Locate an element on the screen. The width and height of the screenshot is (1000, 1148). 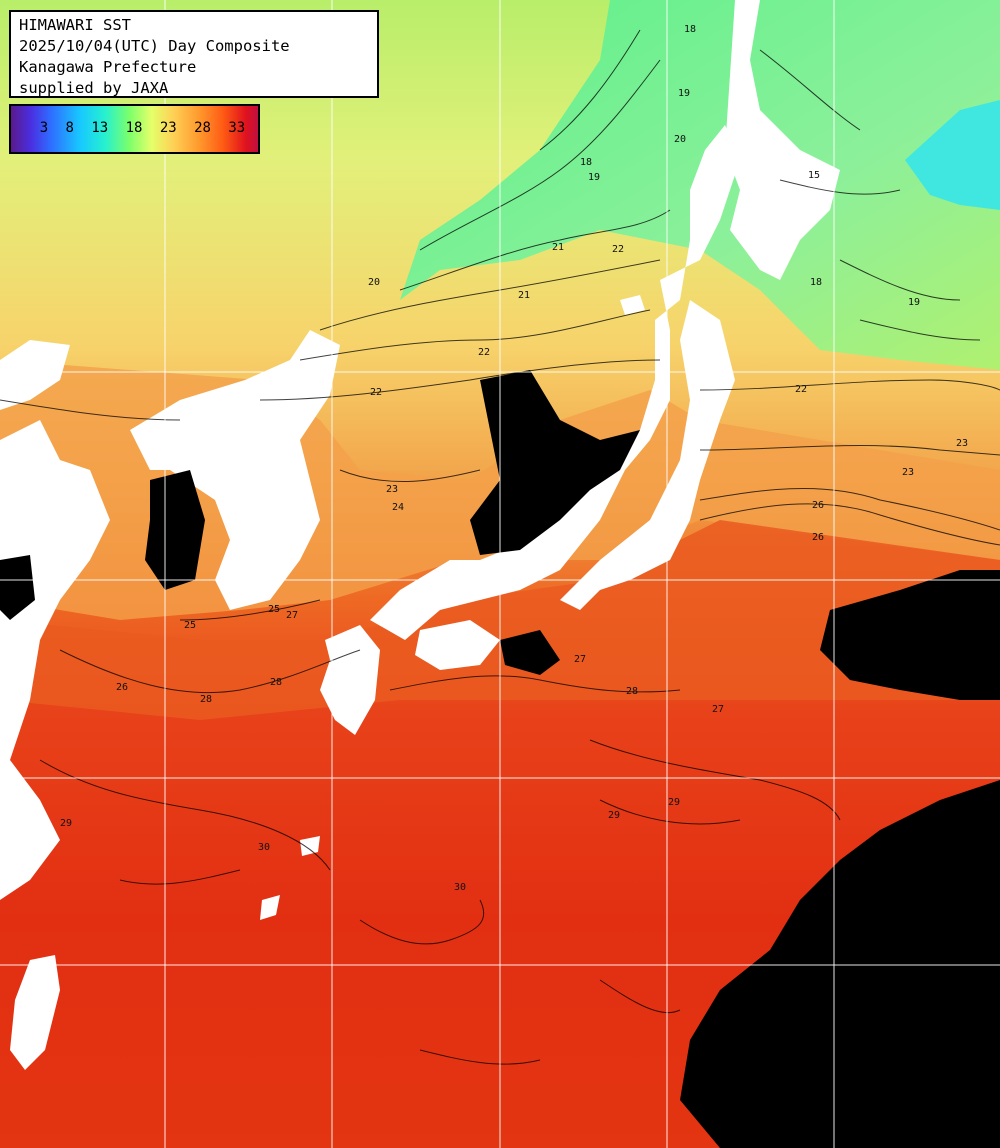
title-line-2: 2025/10/04(UTC) Day Composite is located at coordinates (154, 46).